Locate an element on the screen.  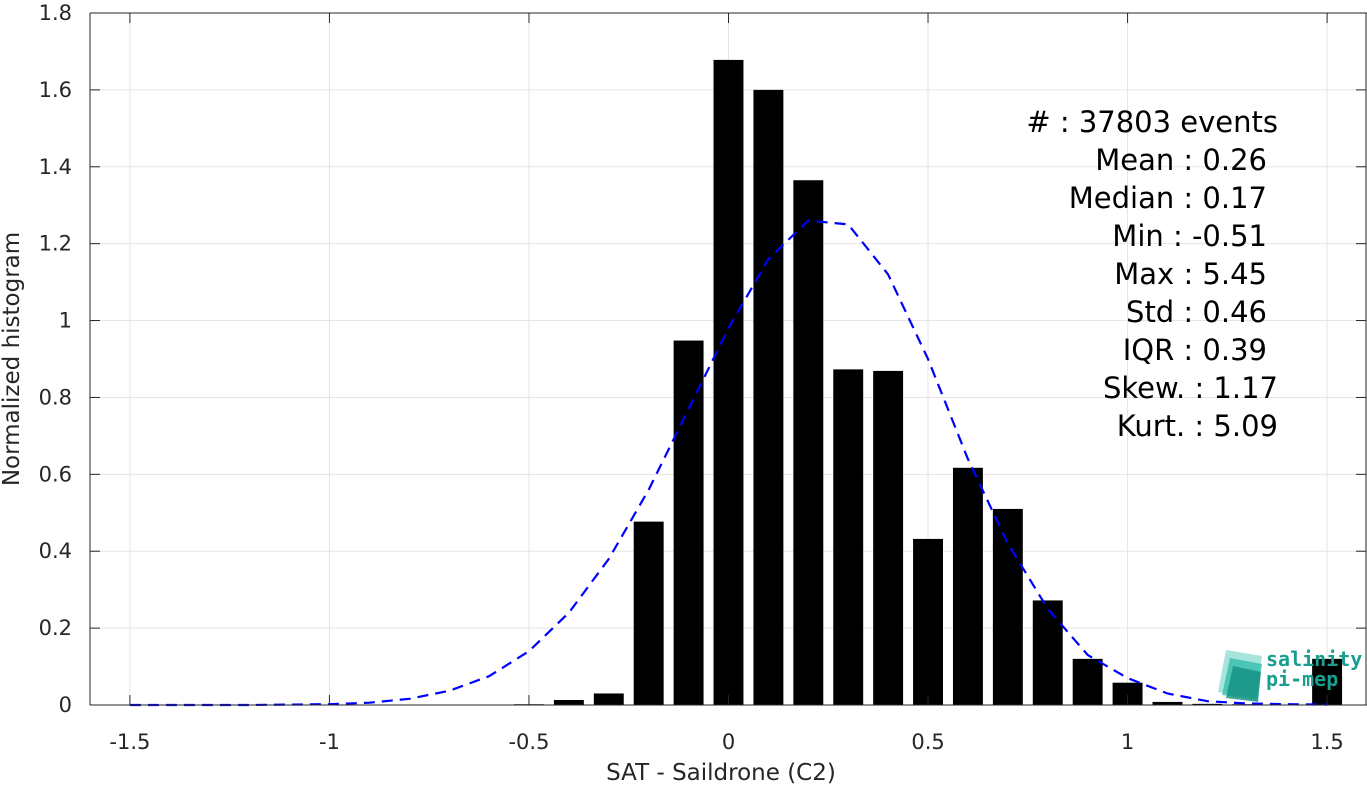
y-axis-label: Normalized histogram is located at coordinates (12, 359).